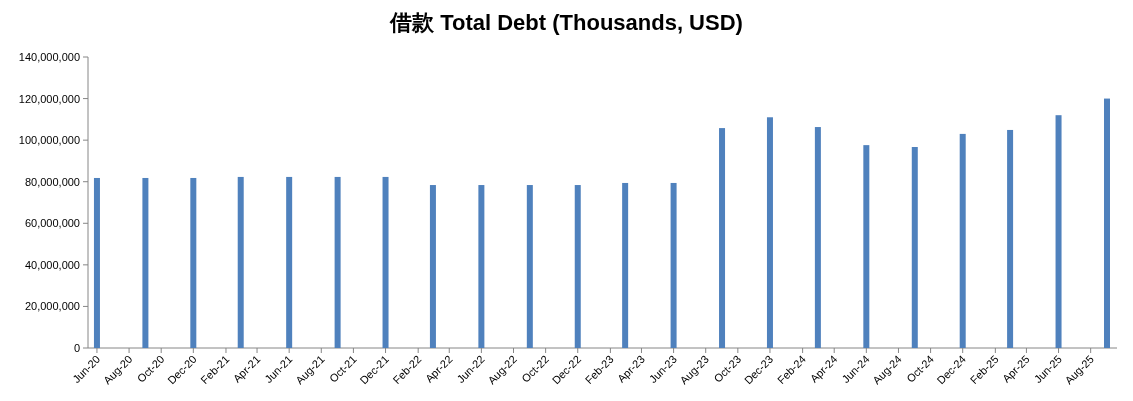 Image resolution: width=1133 pixels, height=401 pixels. What do you see at coordinates (52, 264) in the screenshot?
I see `y-tick-label: 40,000,000` at bounding box center [52, 264].